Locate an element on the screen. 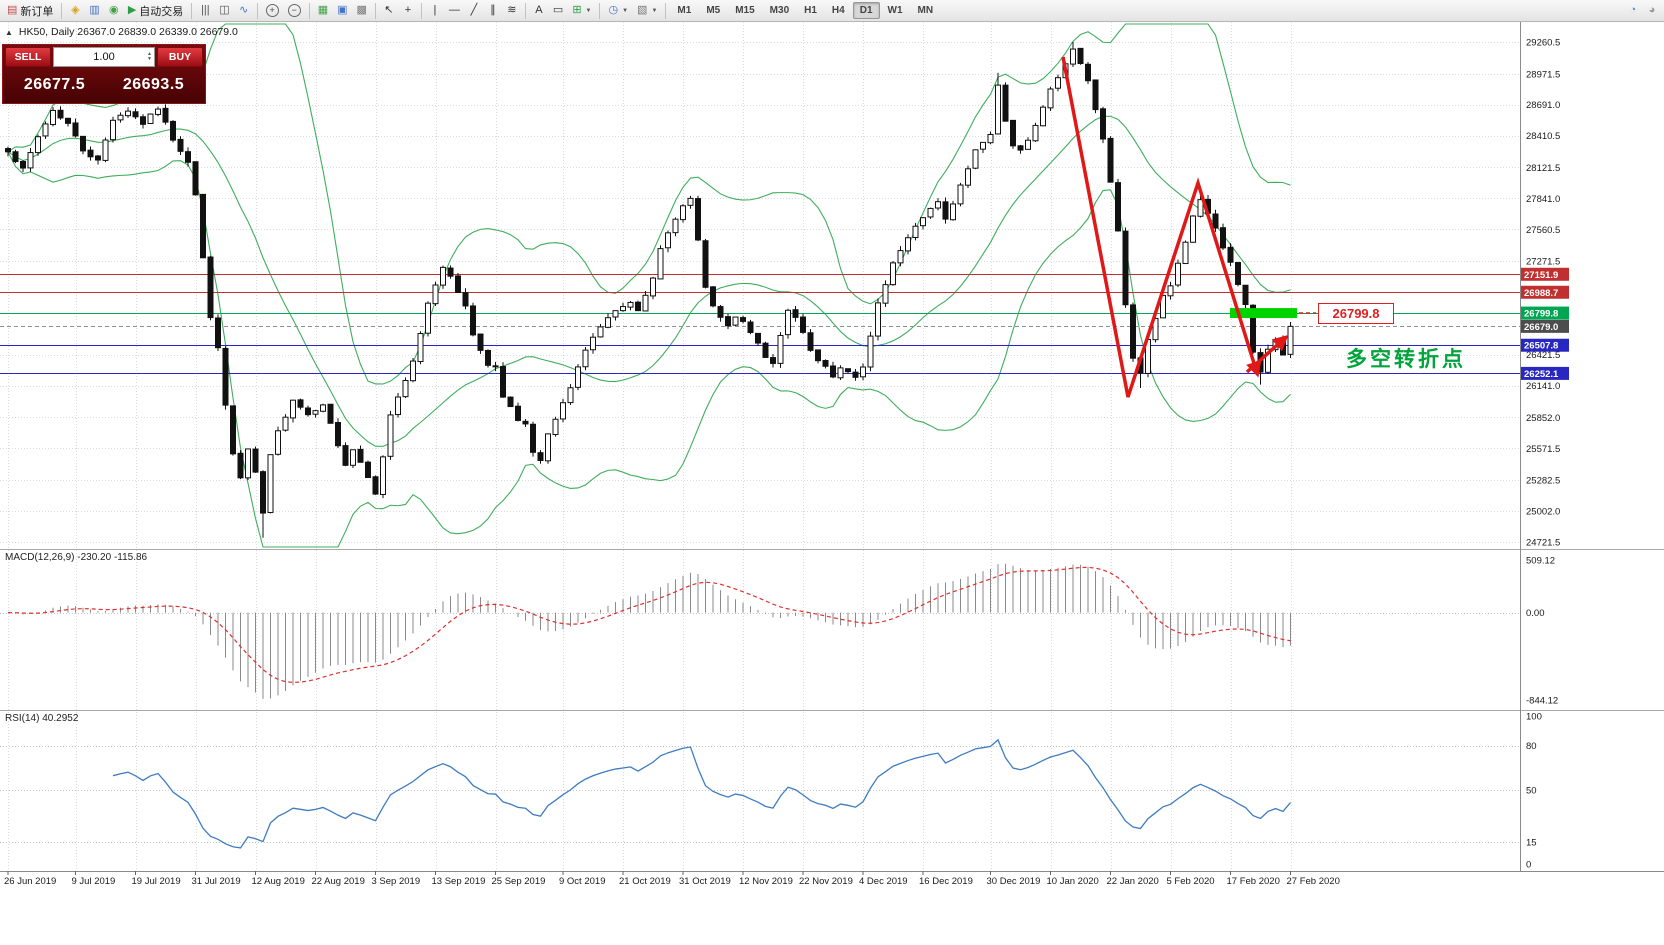 The width and height of the screenshot is (1664, 945). timeframe-m15-button: M15 is located at coordinates (744, 10).